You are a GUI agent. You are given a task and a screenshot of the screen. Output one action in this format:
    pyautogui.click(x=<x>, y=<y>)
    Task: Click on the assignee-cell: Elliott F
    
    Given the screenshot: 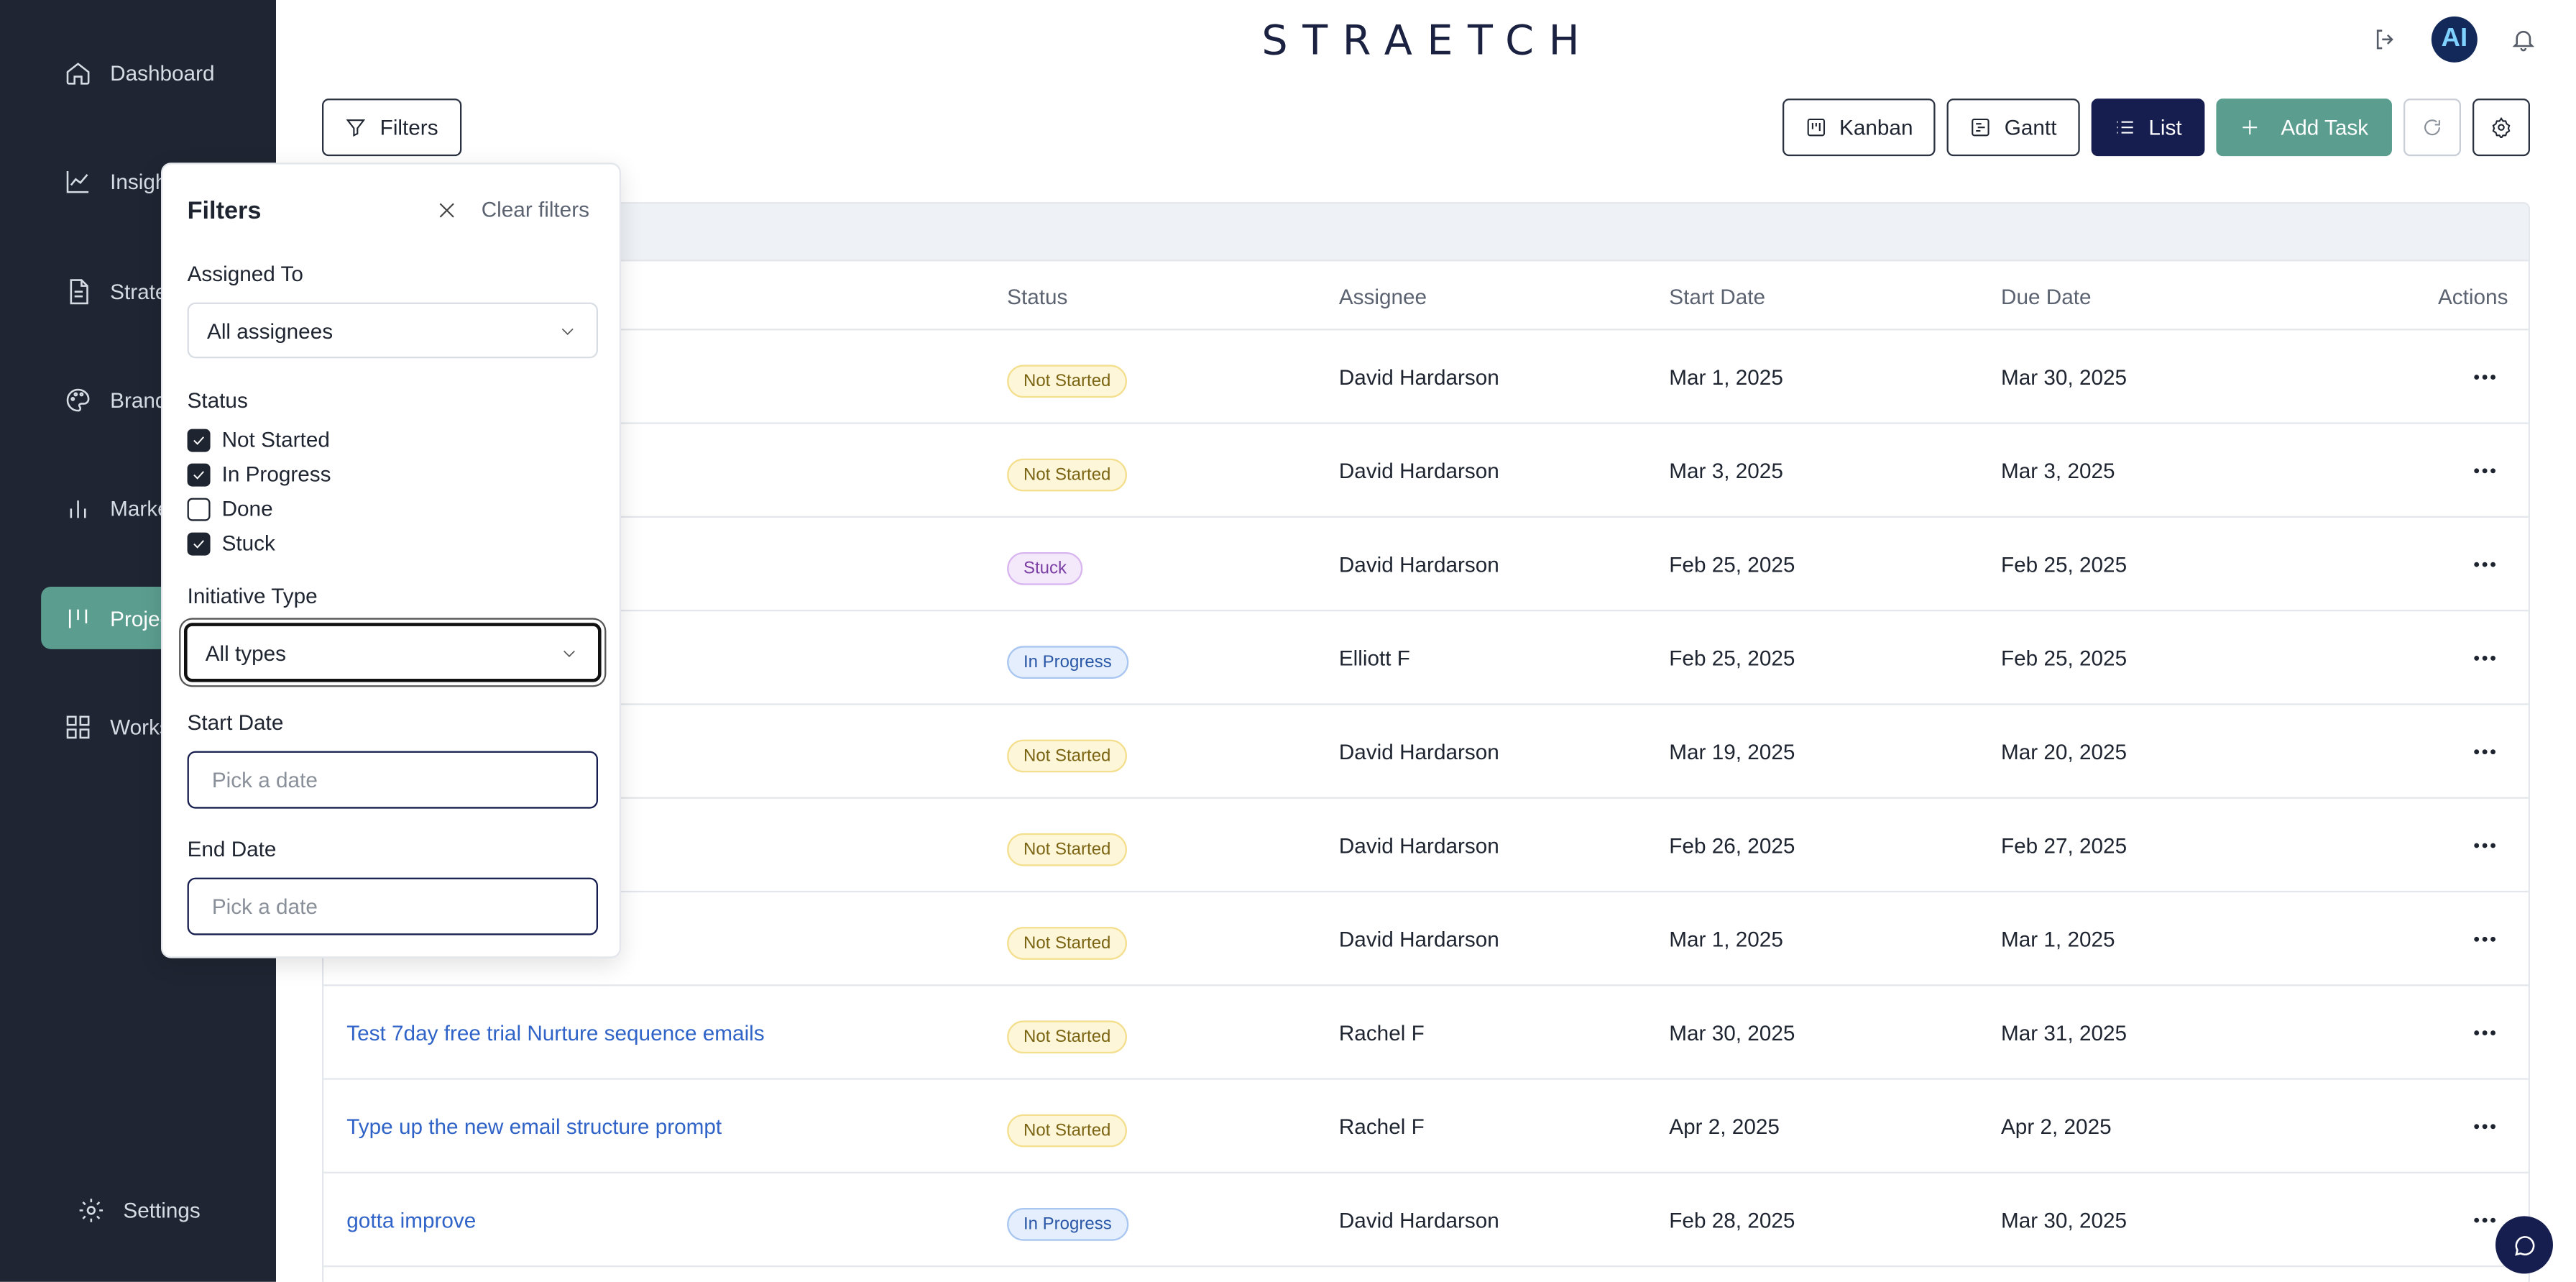 What is the action you would take?
    pyautogui.click(x=1374, y=658)
    